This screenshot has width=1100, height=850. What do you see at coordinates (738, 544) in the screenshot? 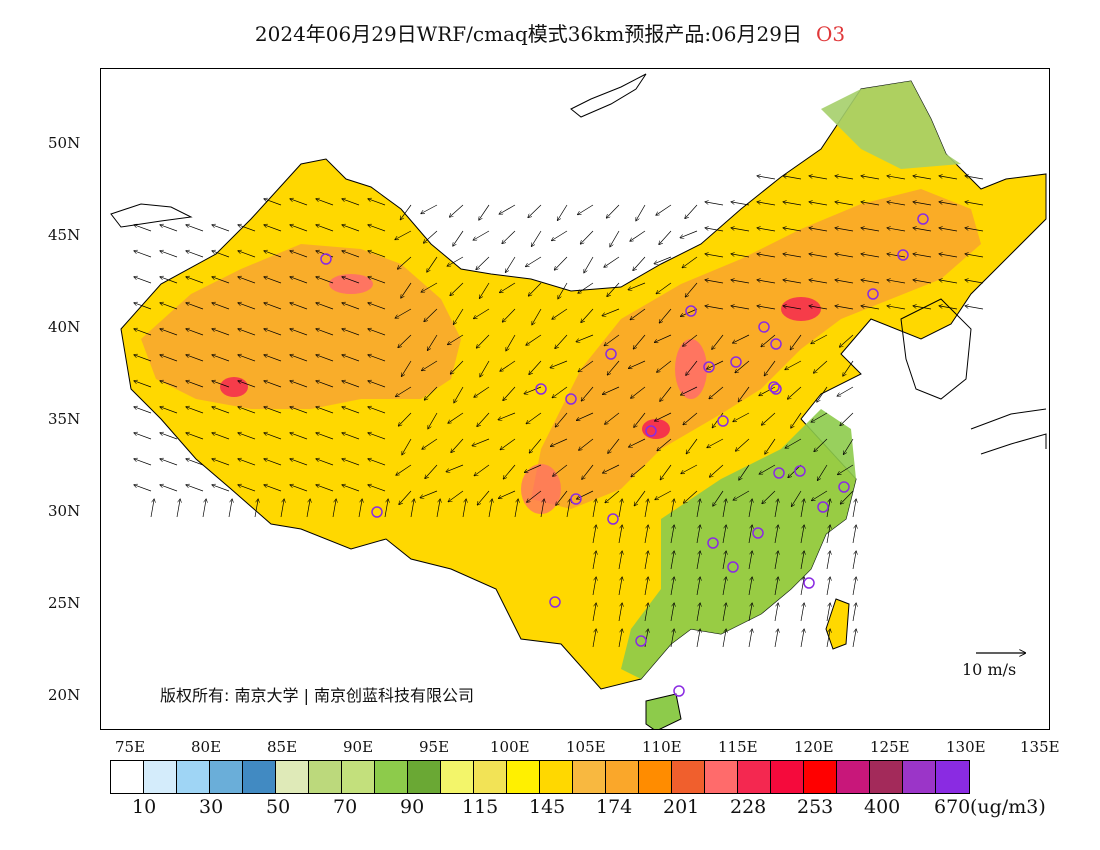
I see `low-ozone-zone-southeast` at bounding box center [738, 544].